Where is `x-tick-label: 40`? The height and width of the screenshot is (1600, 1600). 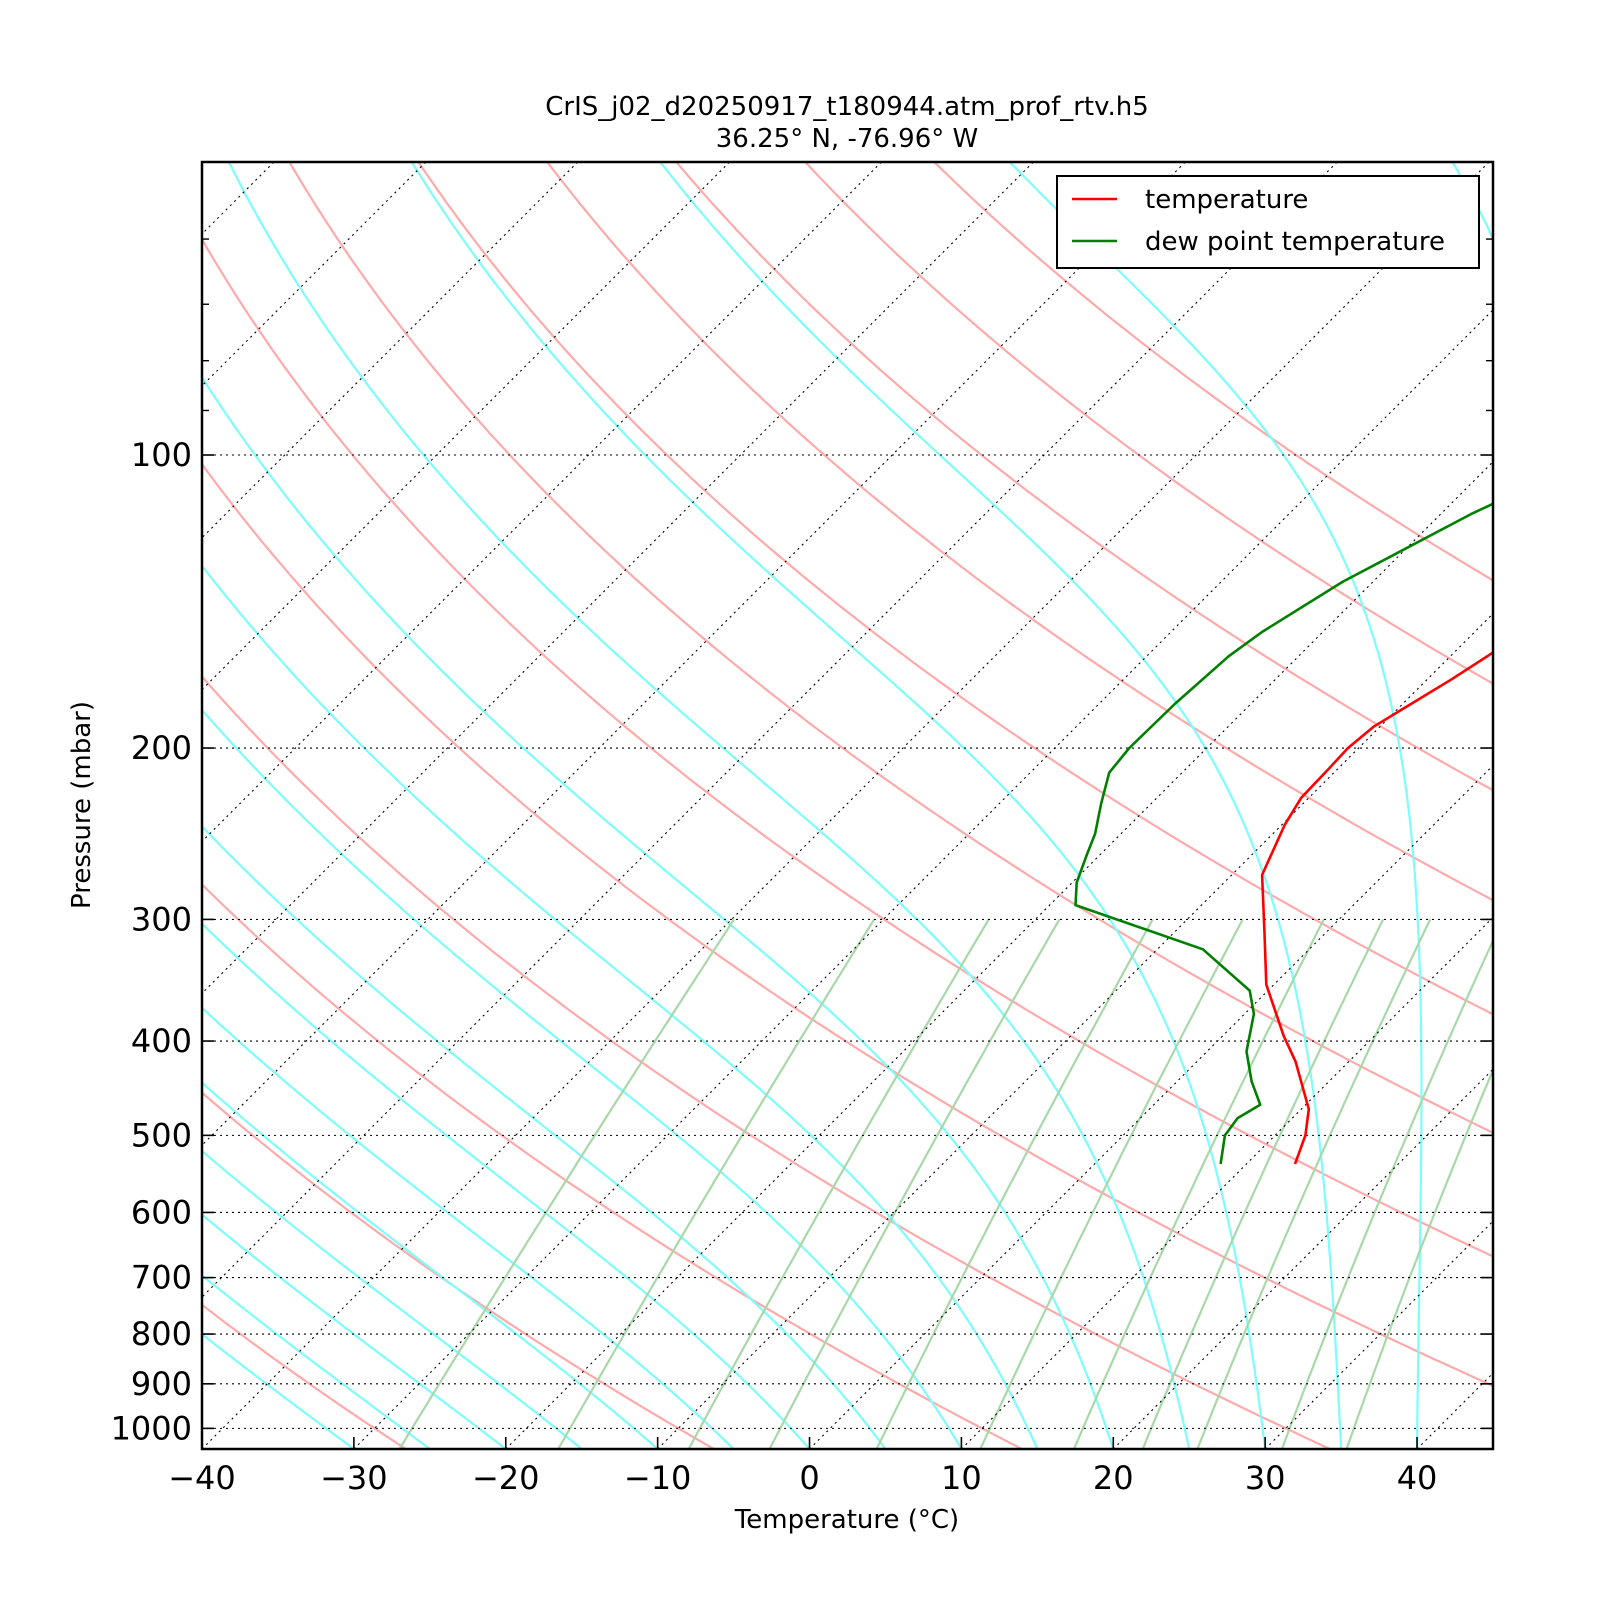
x-tick-label: 40 is located at coordinates (1417, 1478).